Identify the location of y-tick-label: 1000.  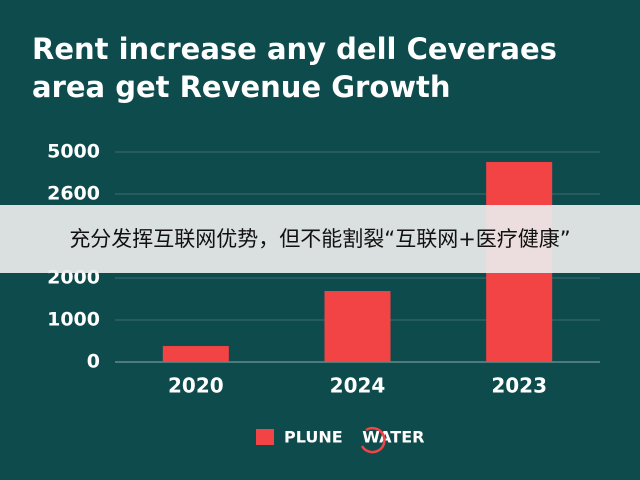
(73, 320).